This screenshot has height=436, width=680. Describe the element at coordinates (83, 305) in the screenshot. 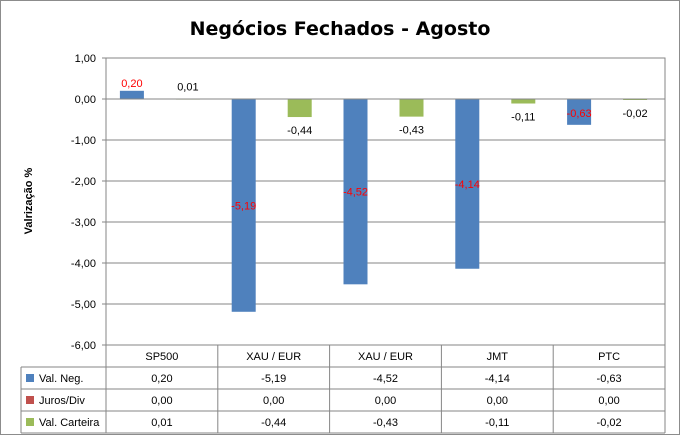

I see `y-tick-label: -5,00` at that location.